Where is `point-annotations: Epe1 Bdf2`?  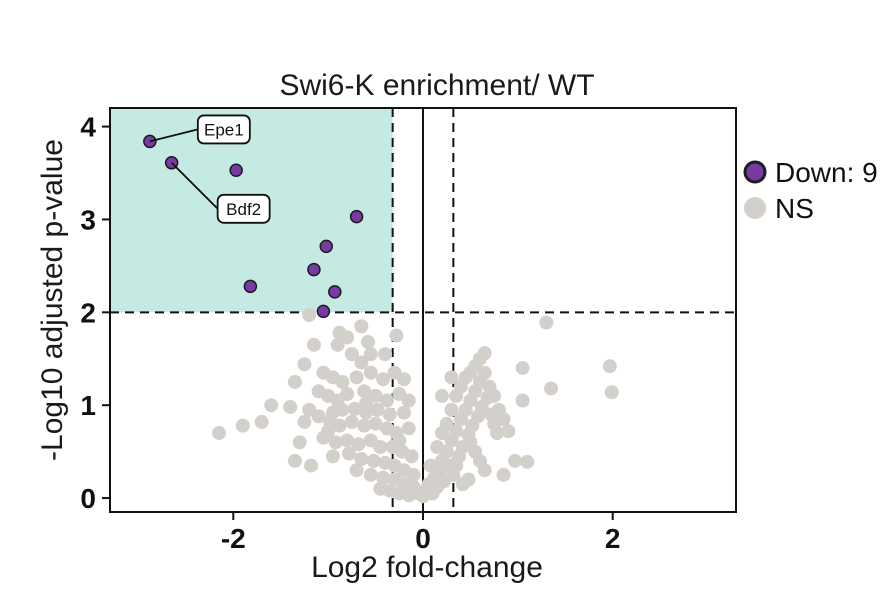
point-annotations: Epe1 Bdf2 is located at coordinates (210, 169).